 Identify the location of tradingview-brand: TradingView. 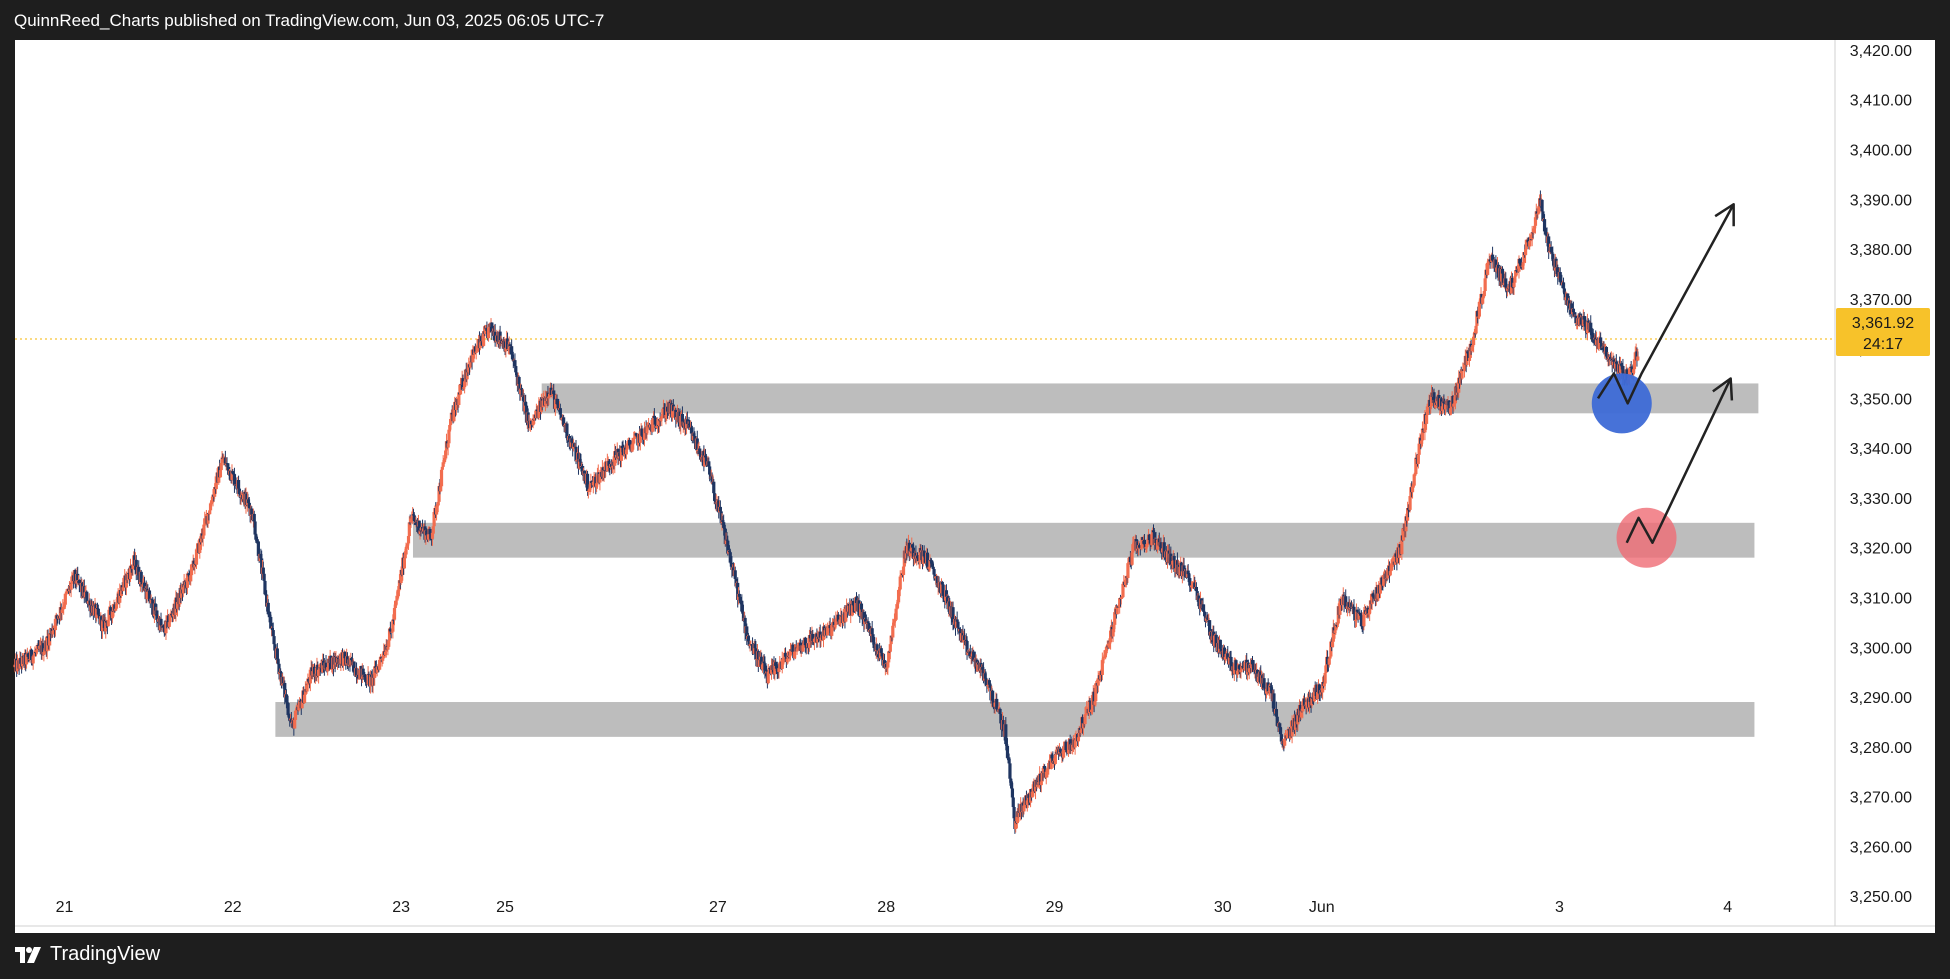
(87, 954).